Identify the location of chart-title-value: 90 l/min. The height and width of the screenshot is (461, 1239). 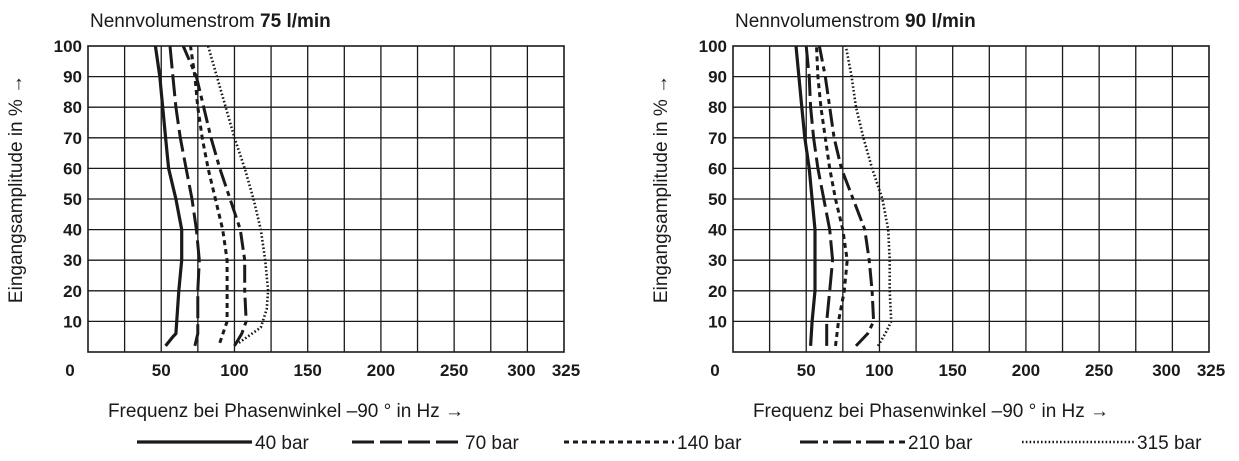
(940, 21).